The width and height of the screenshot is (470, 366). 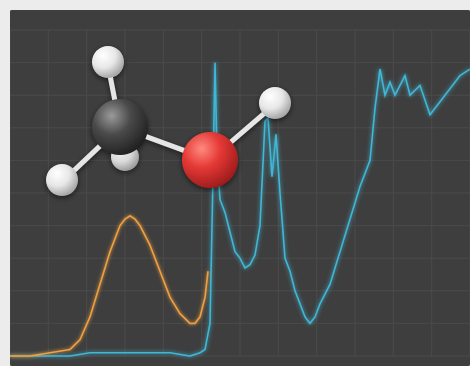 What do you see at coordinates (108, 62) in the screenshot?
I see `hydrogen-atom-top` at bounding box center [108, 62].